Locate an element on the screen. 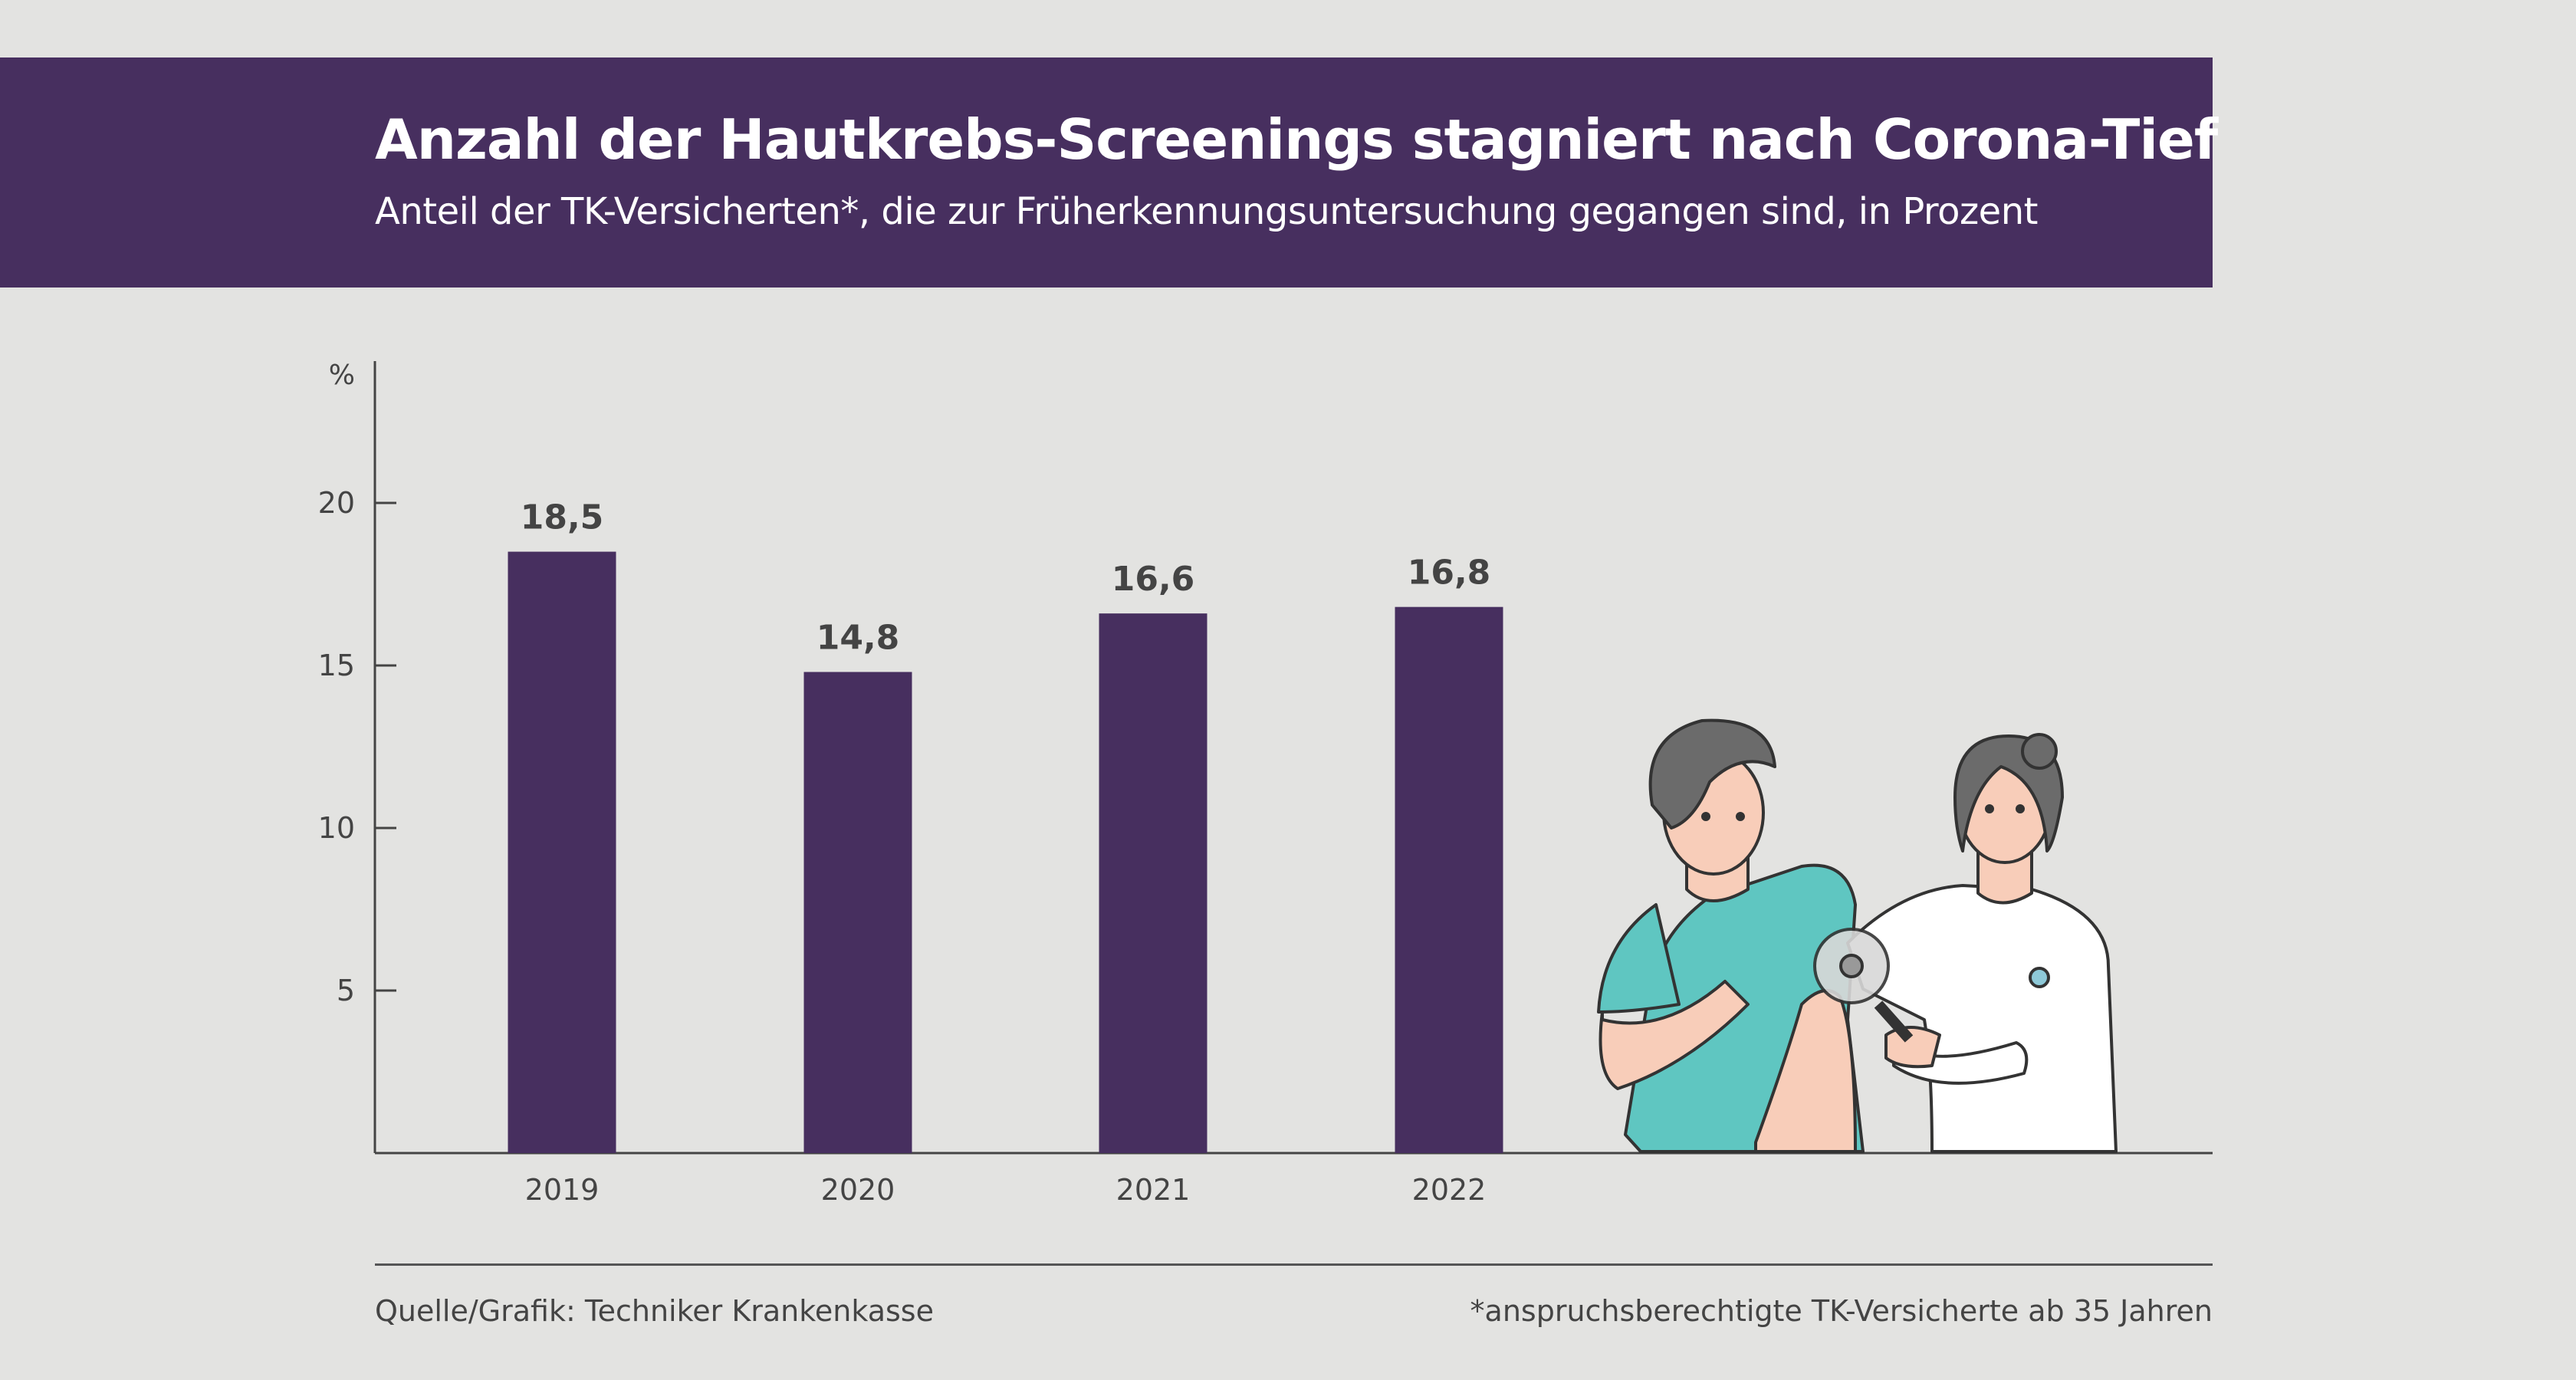 The height and width of the screenshot is (1380, 2576). data-label: 14,8 is located at coordinates (858, 637).